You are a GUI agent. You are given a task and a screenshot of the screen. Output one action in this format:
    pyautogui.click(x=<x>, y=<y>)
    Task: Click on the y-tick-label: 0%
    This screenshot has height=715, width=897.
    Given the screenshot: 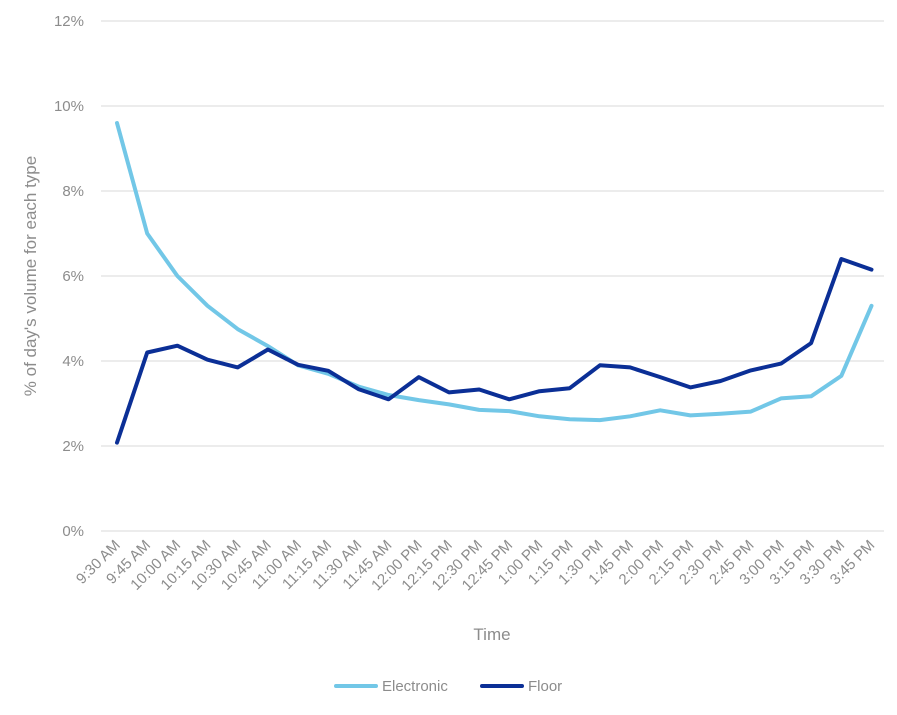 What is the action you would take?
    pyautogui.click(x=73, y=531)
    